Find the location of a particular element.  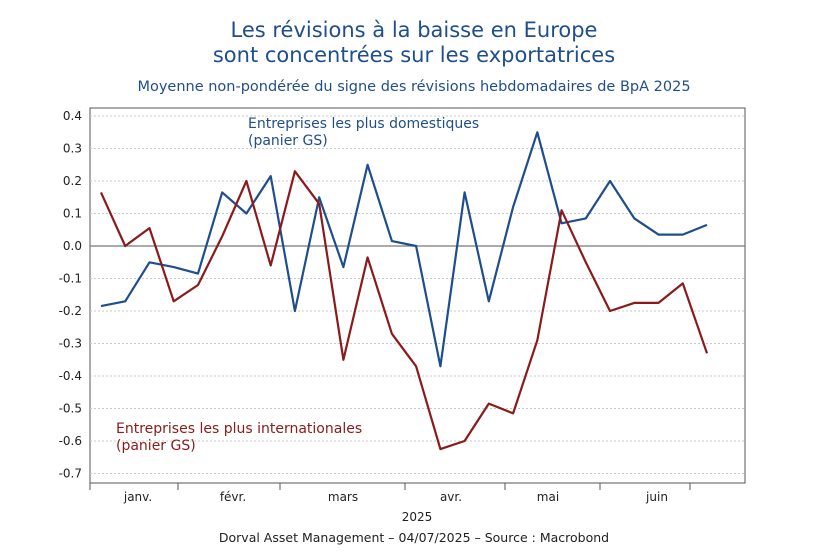

y-tick-label: 0.3 is located at coordinates (72, 149).